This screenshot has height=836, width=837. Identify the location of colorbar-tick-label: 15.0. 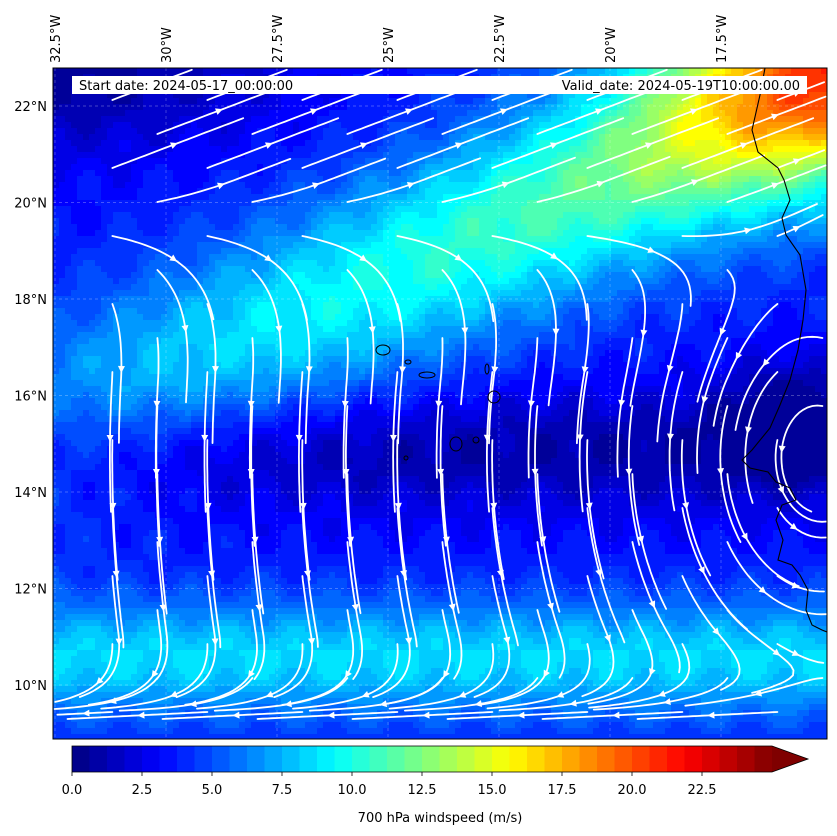
(492, 790).